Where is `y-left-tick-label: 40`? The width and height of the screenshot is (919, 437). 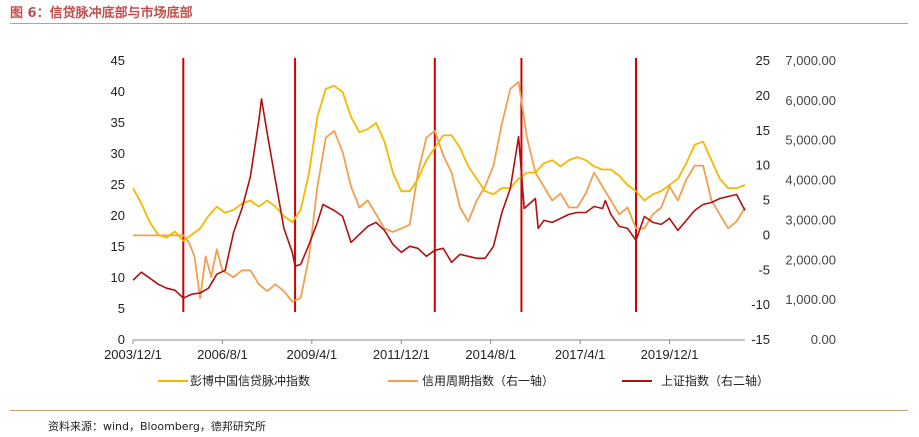 y-left-tick-label: 40 is located at coordinates (118, 91).